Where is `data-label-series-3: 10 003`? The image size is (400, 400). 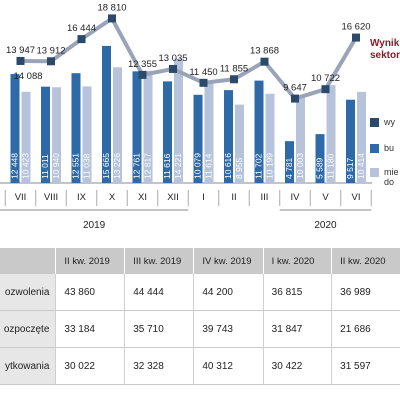
data-label-series-3: 10 003 is located at coordinates (300, 166).